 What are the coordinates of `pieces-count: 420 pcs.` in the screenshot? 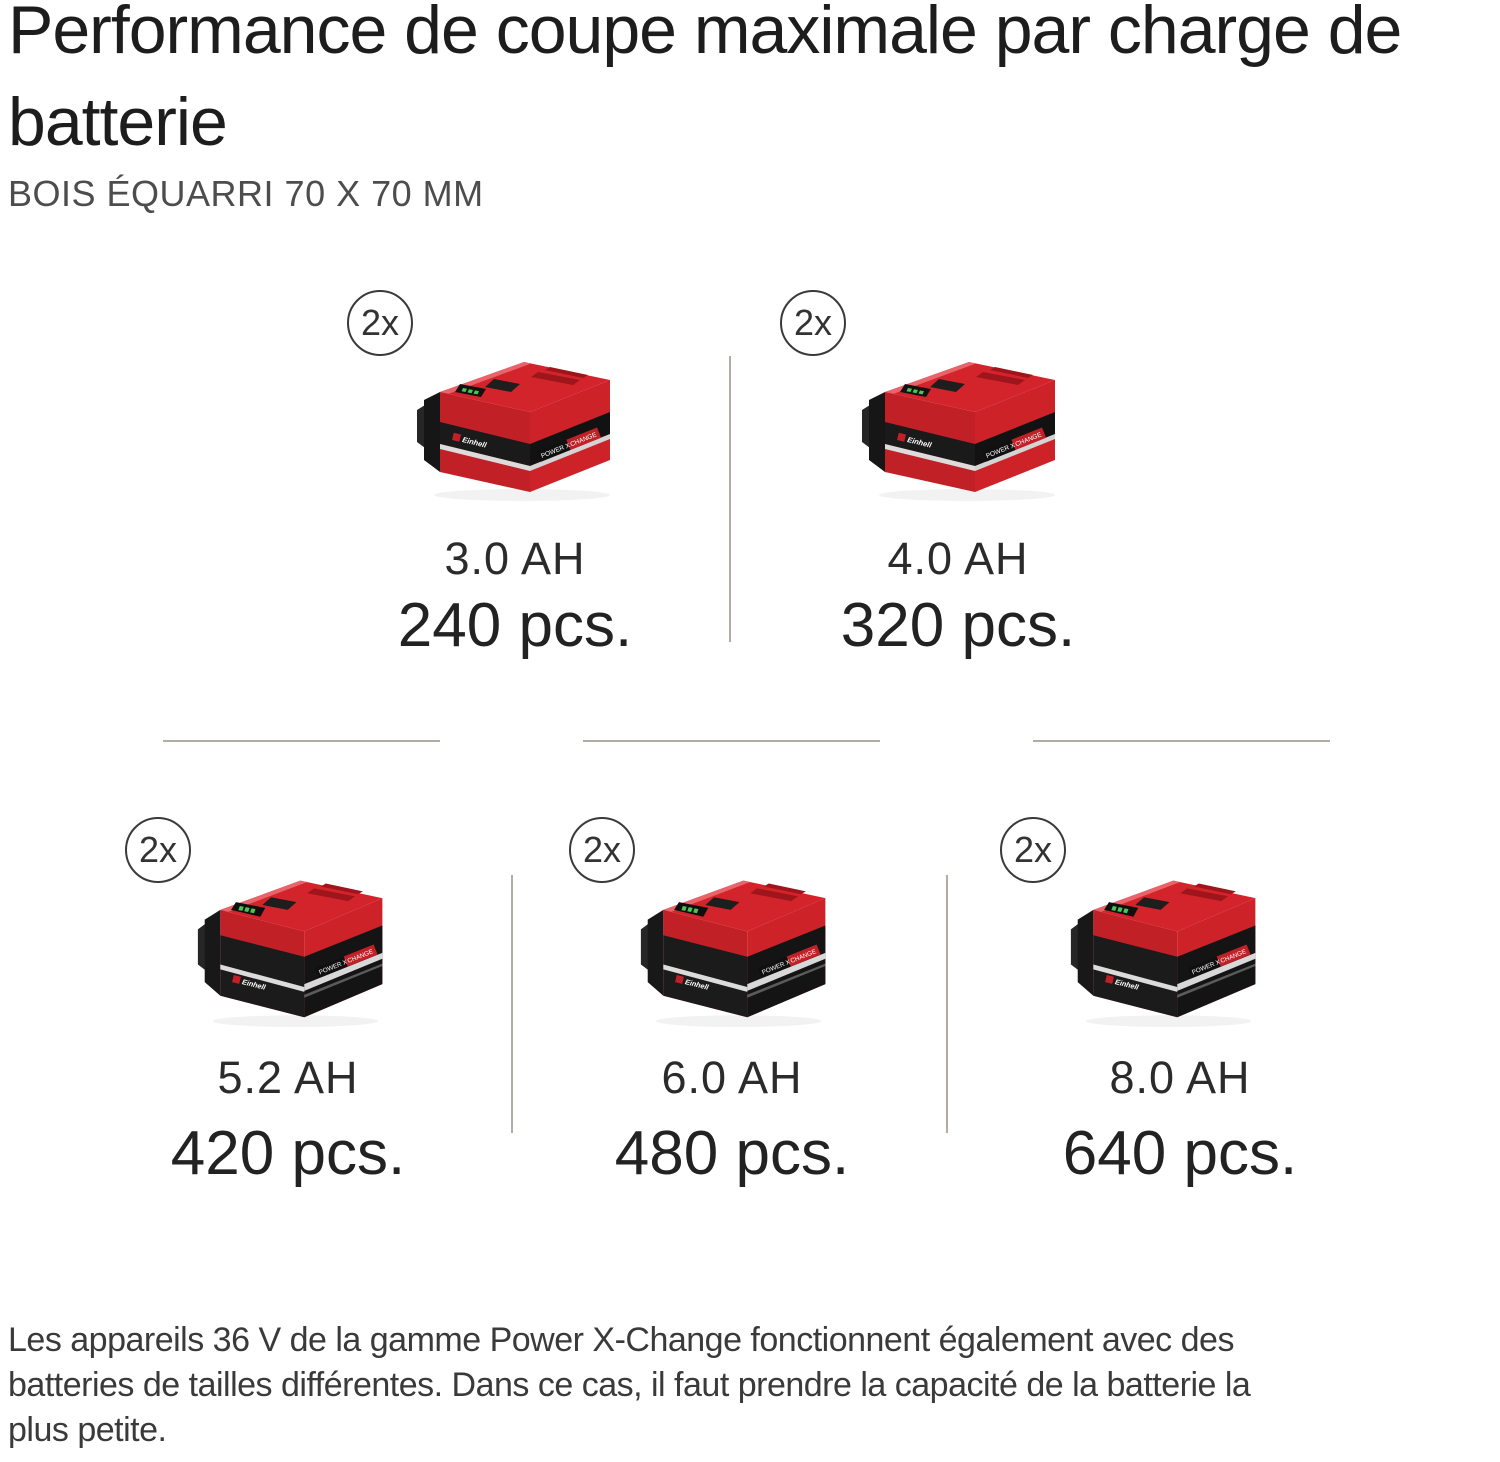 It's located at (288, 1153).